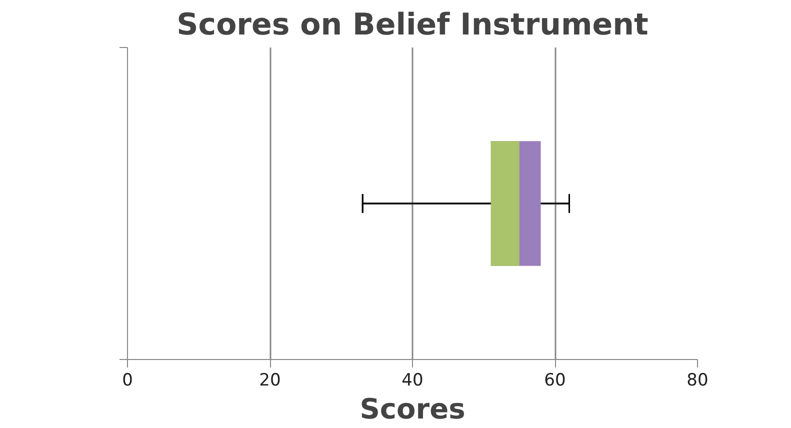  I want to click on x-tick-label: 20, so click(270, 380).